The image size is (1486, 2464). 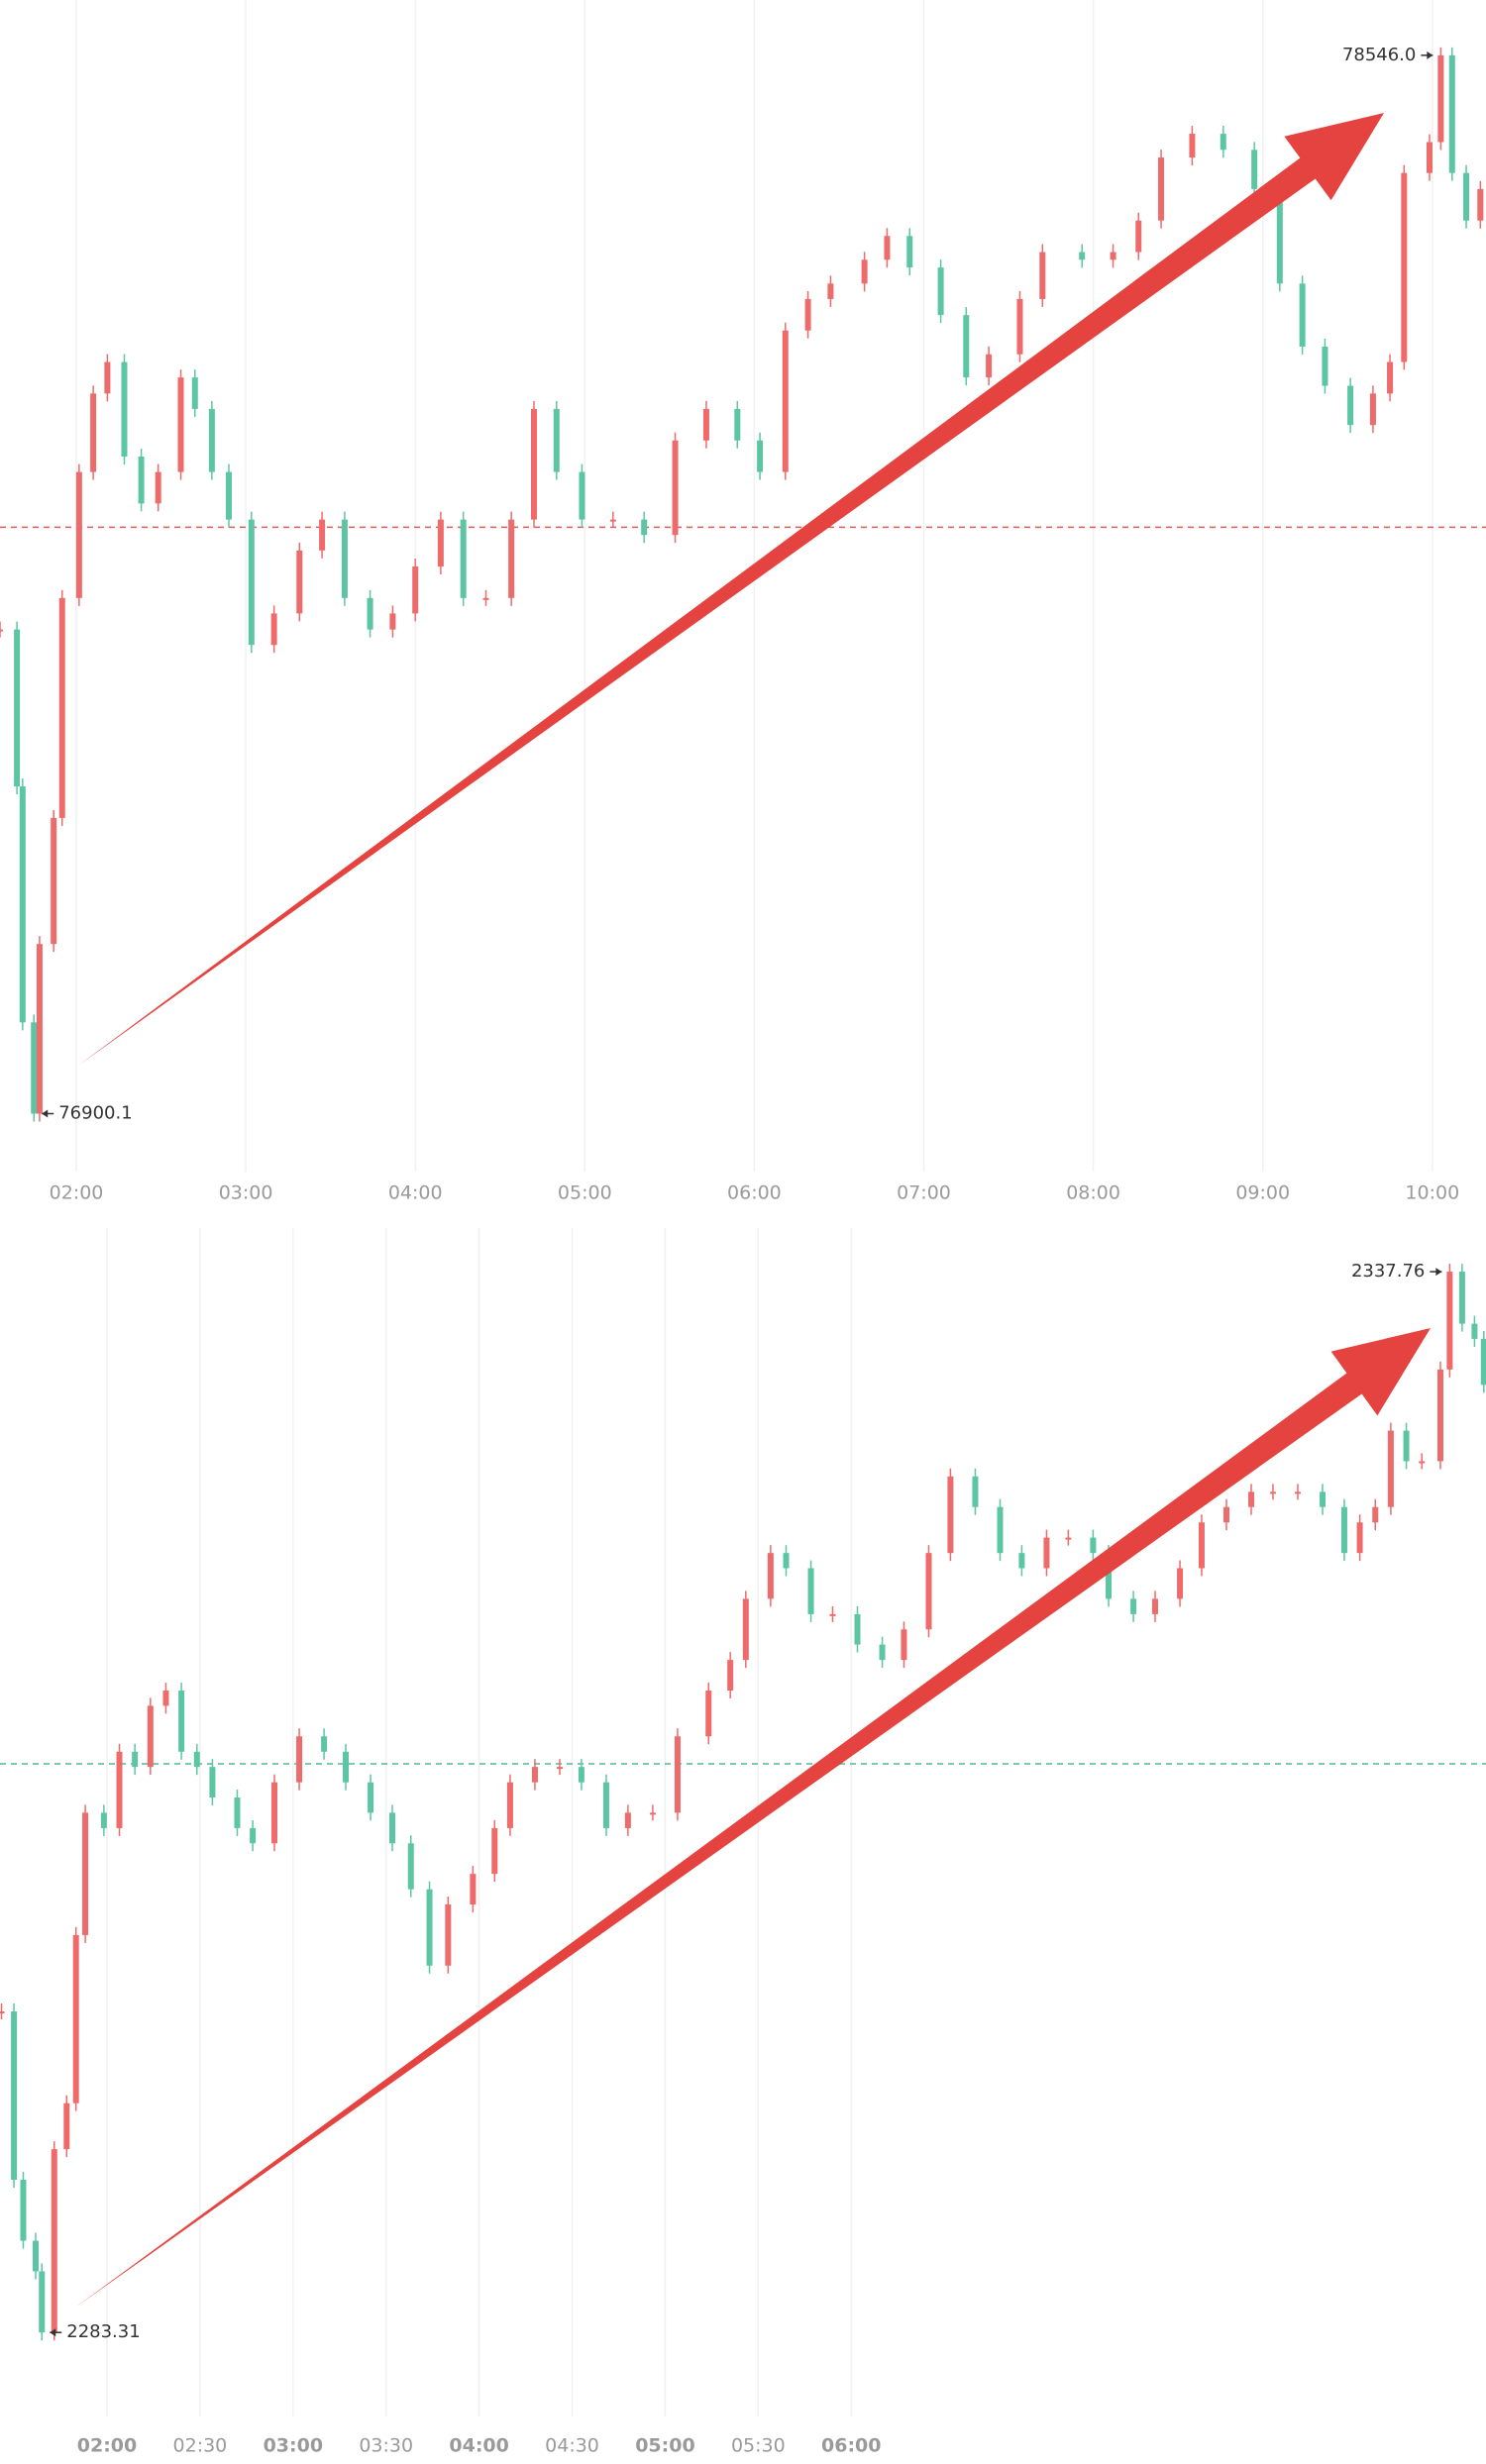 I want to click on x-tick-label: 07:00, so click(x=924, y=1193).